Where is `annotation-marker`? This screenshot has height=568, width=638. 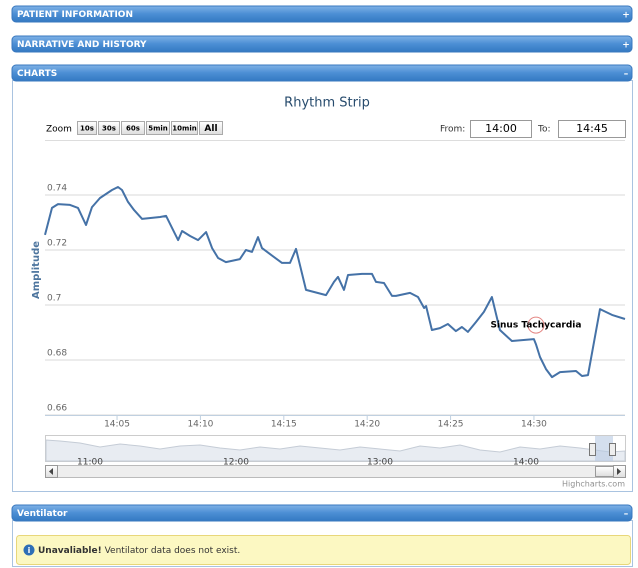 annotation-marker is located at coordinates (536, 325).